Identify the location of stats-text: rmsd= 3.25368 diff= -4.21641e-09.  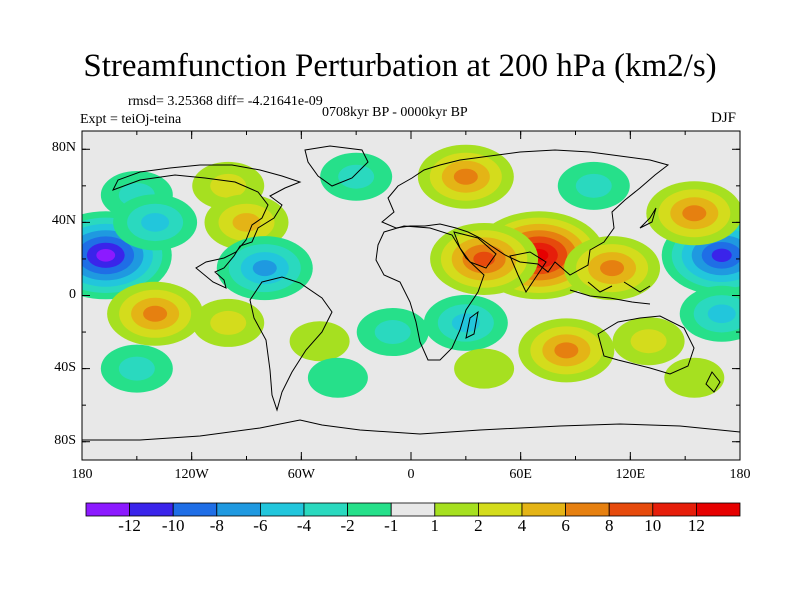
(225, 101).